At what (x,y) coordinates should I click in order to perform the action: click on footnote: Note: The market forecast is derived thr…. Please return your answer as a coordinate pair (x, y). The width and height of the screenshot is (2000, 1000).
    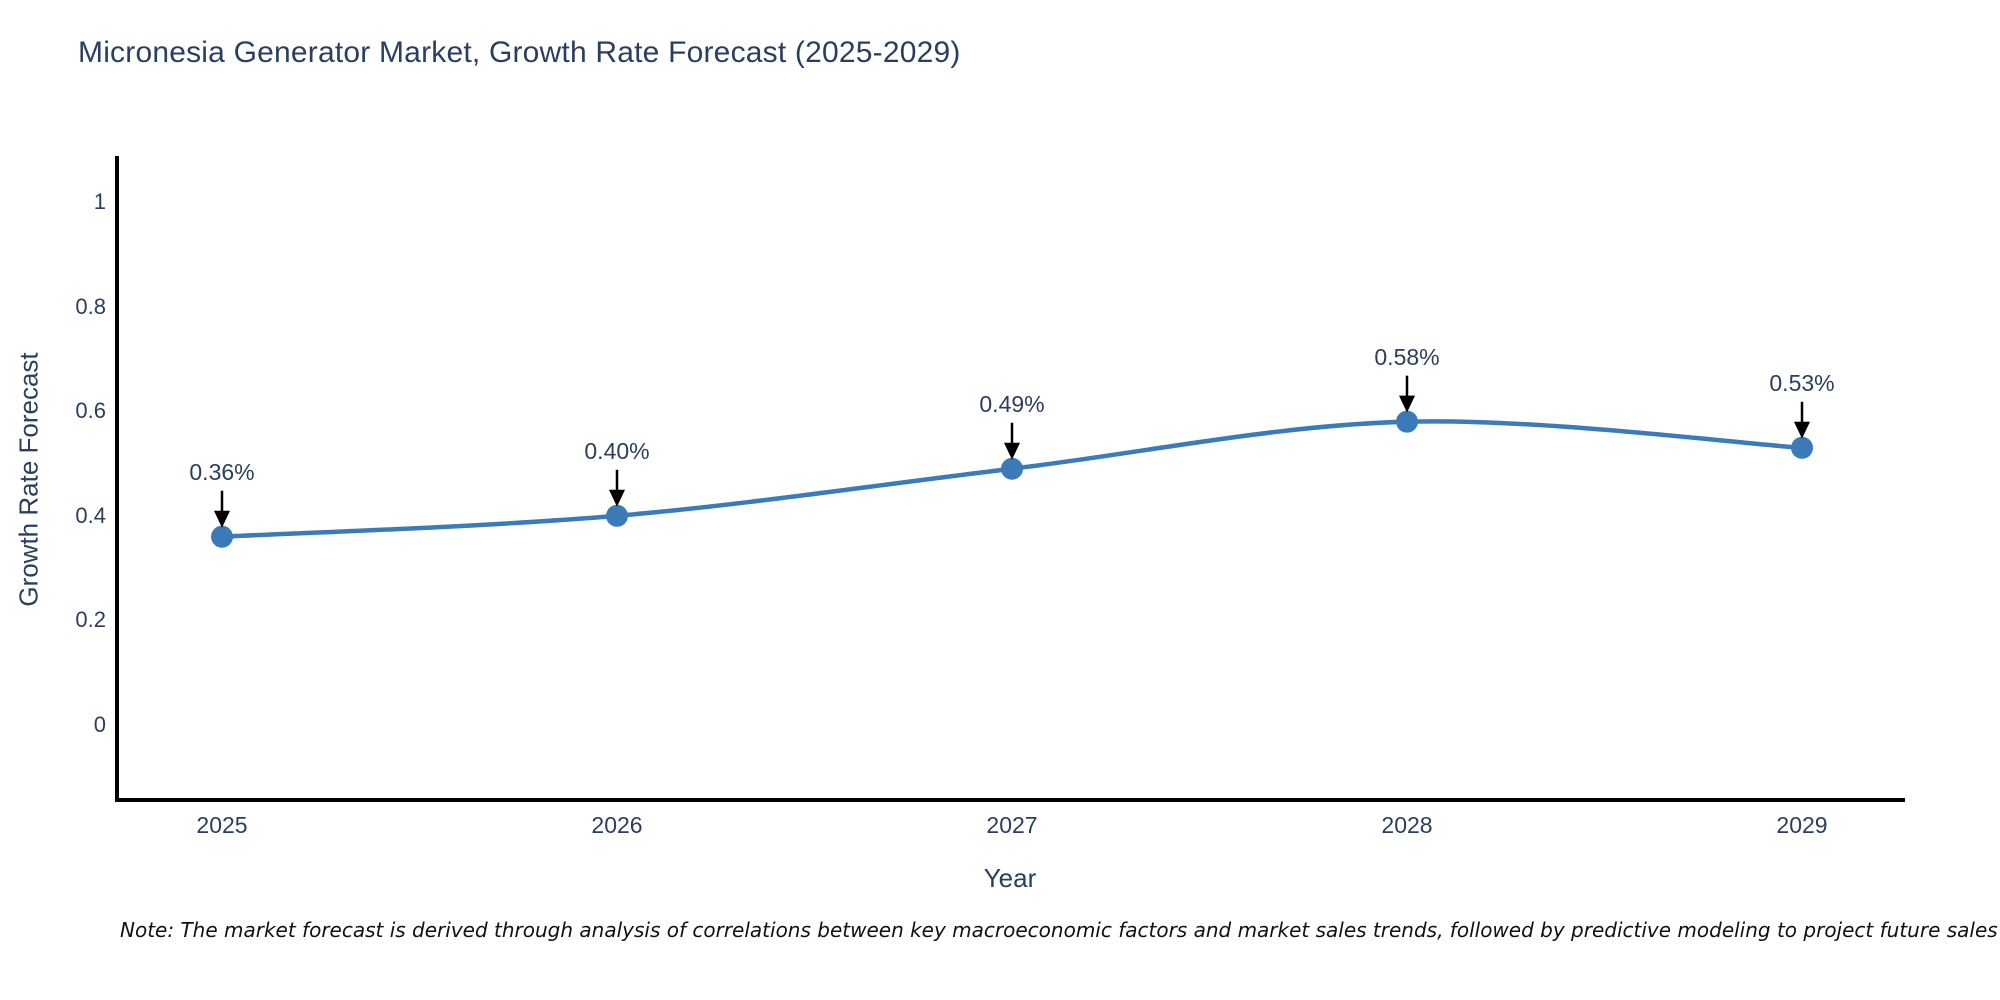
    Looking at the image, I should click on (1059, 930).